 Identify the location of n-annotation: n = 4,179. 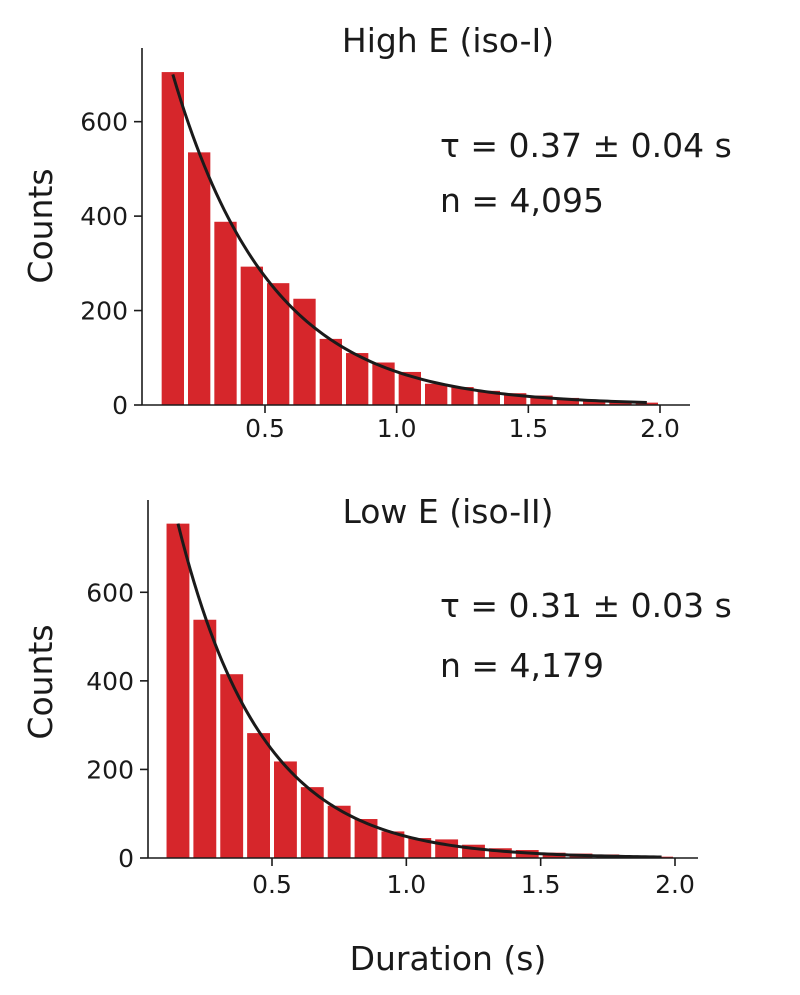
(522, 665).